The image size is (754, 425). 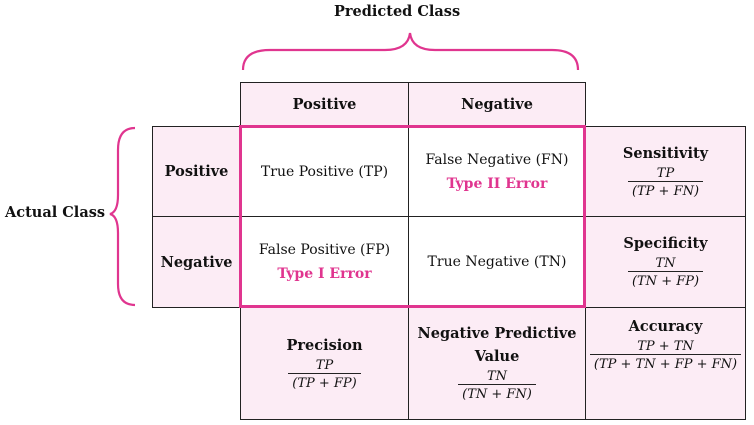 I want to click on cell-true-positive: True Positive (TP), so click(x=324, y=171).